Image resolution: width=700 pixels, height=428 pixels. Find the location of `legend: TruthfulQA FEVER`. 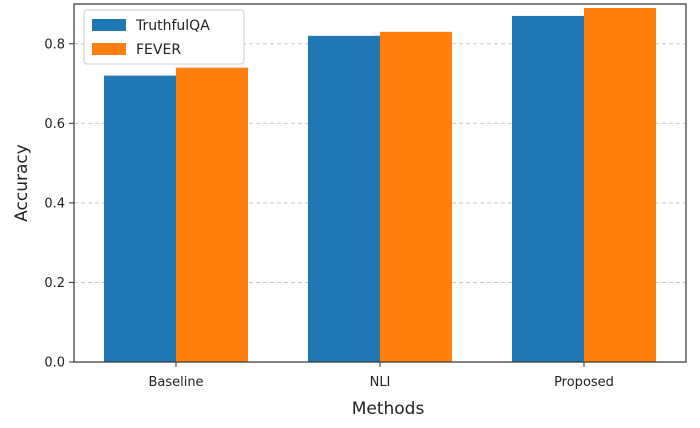

legend: TruthfulQA FEVER is located at coordinates (164, 37).